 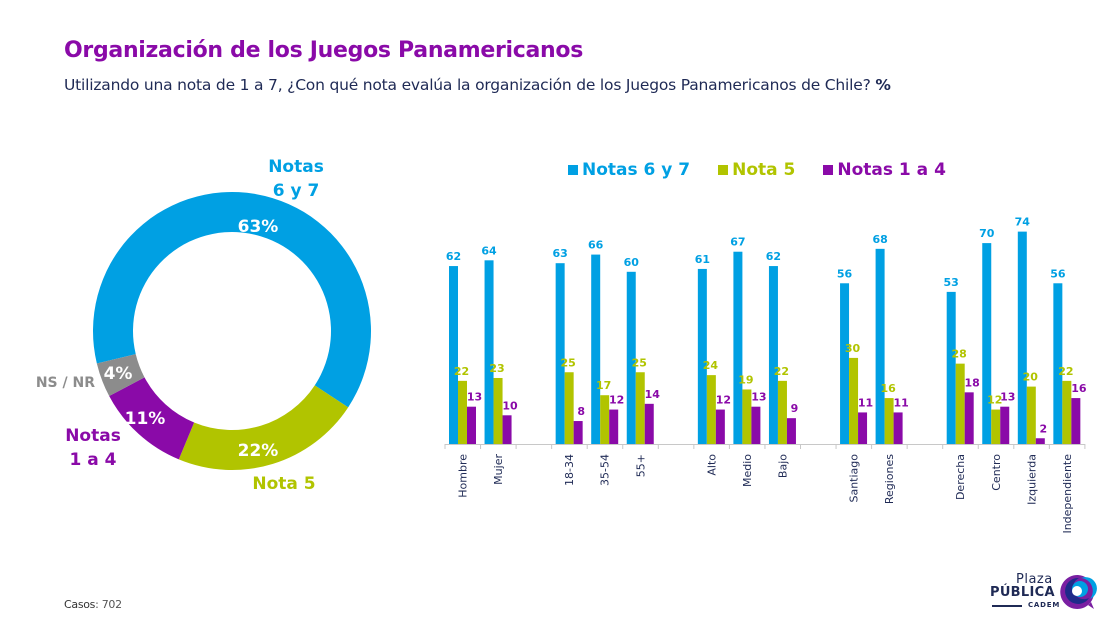 What do you see at coordinates (959, 354) in the screenshot?
I see `bar-value-label: 28` at bounding box center [959, 354].